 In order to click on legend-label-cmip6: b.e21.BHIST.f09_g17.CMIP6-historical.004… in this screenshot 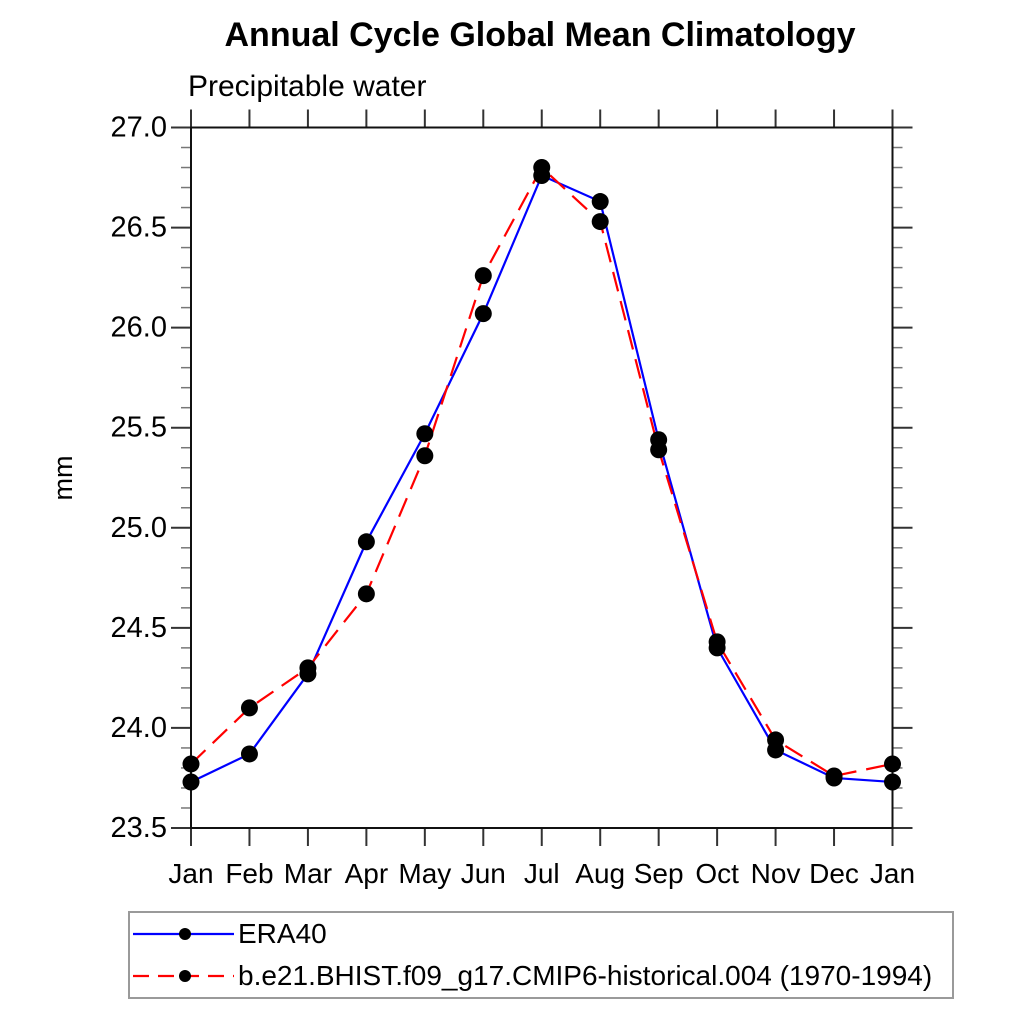, I will do `click(585, 975)`.